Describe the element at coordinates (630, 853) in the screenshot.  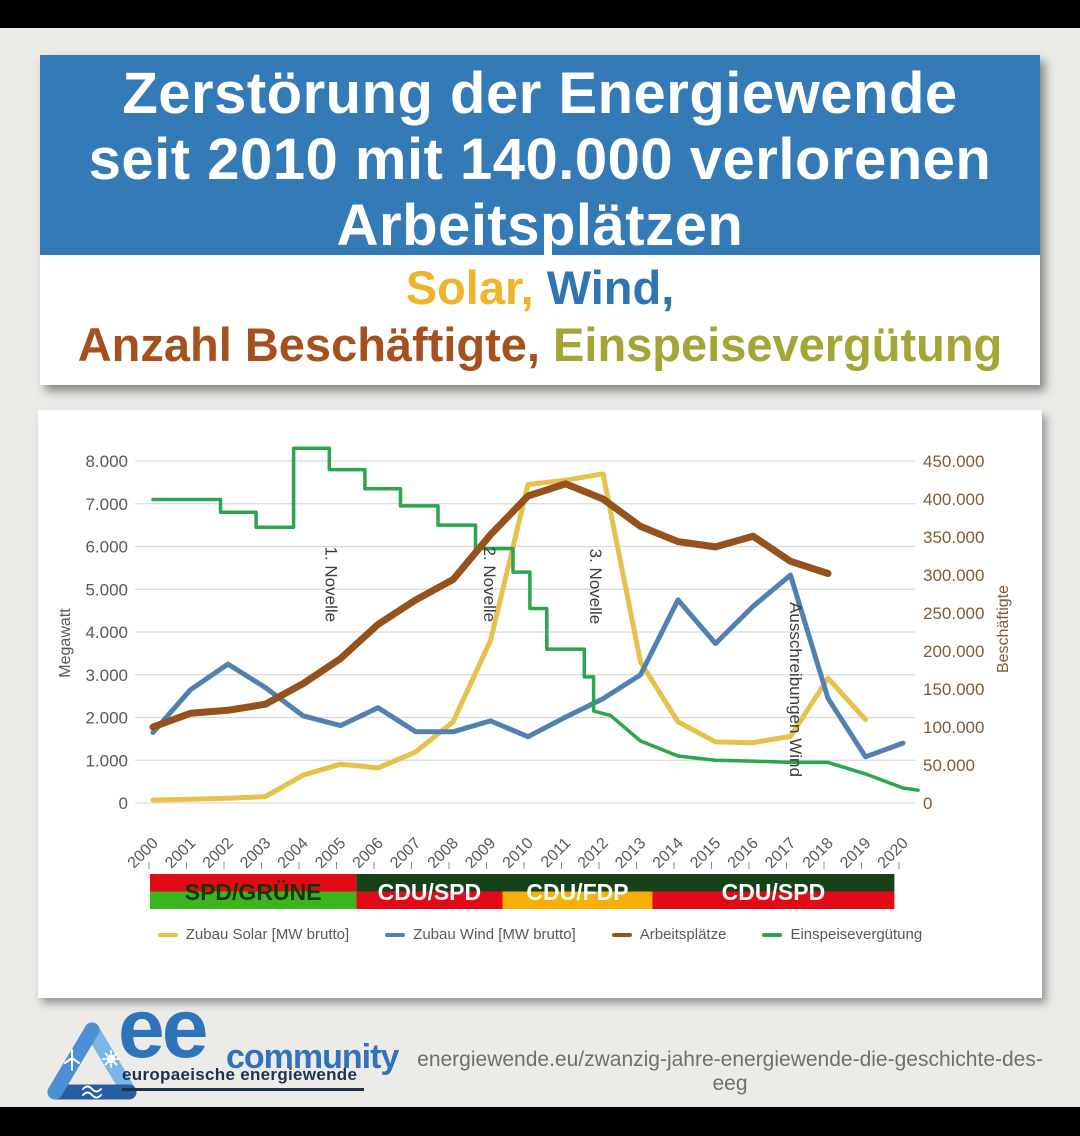
I see `x-axis-year-label: 2013` at that location.